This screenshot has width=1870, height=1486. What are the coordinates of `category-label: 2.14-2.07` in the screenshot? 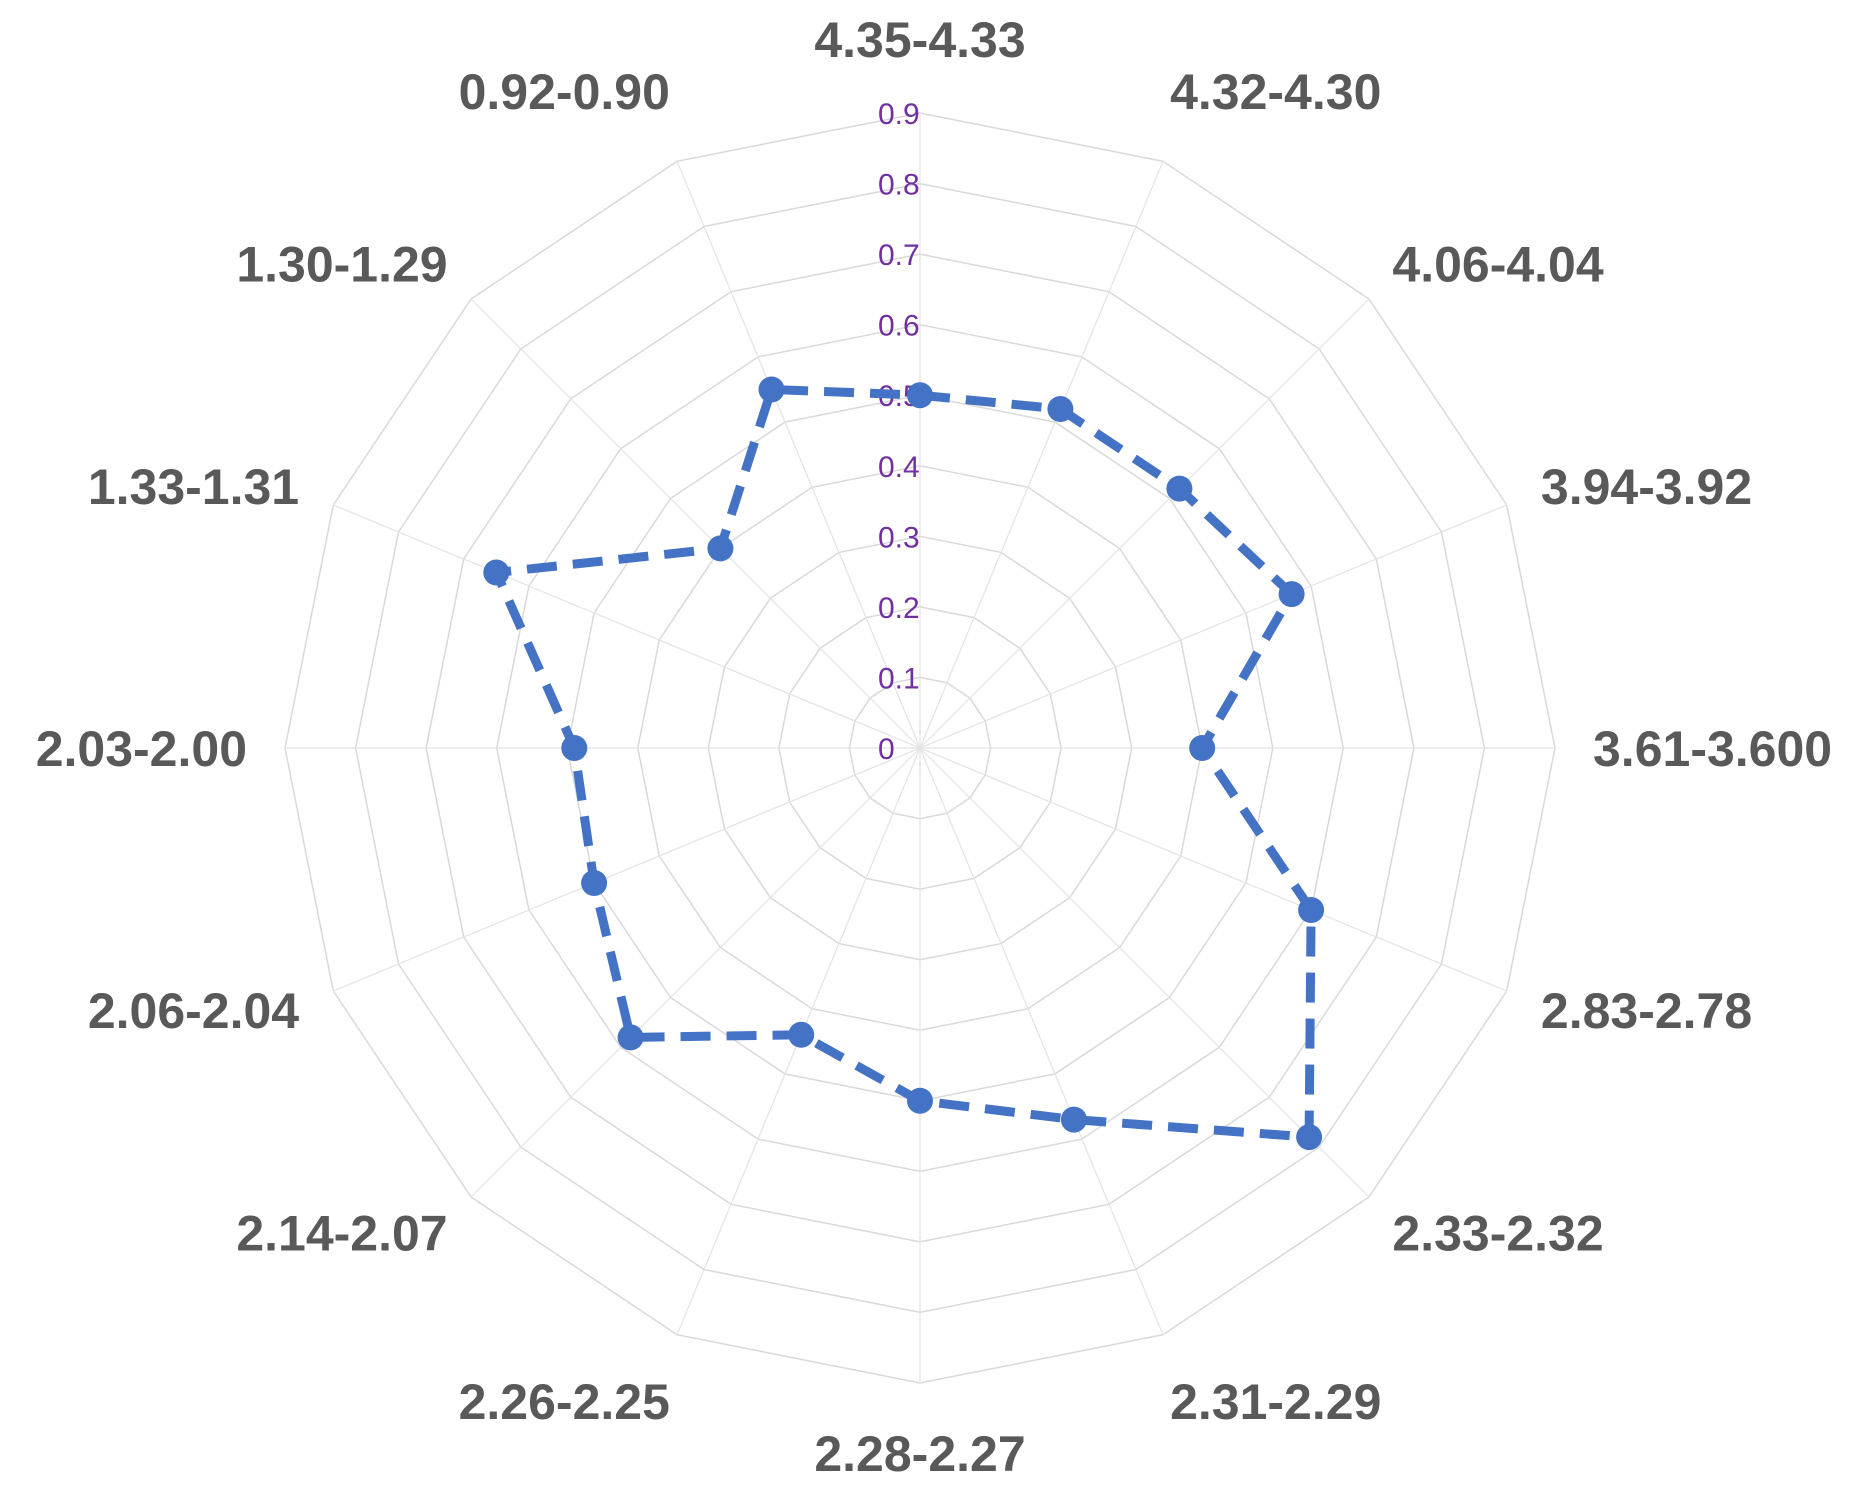 It's located at (341, 1233).